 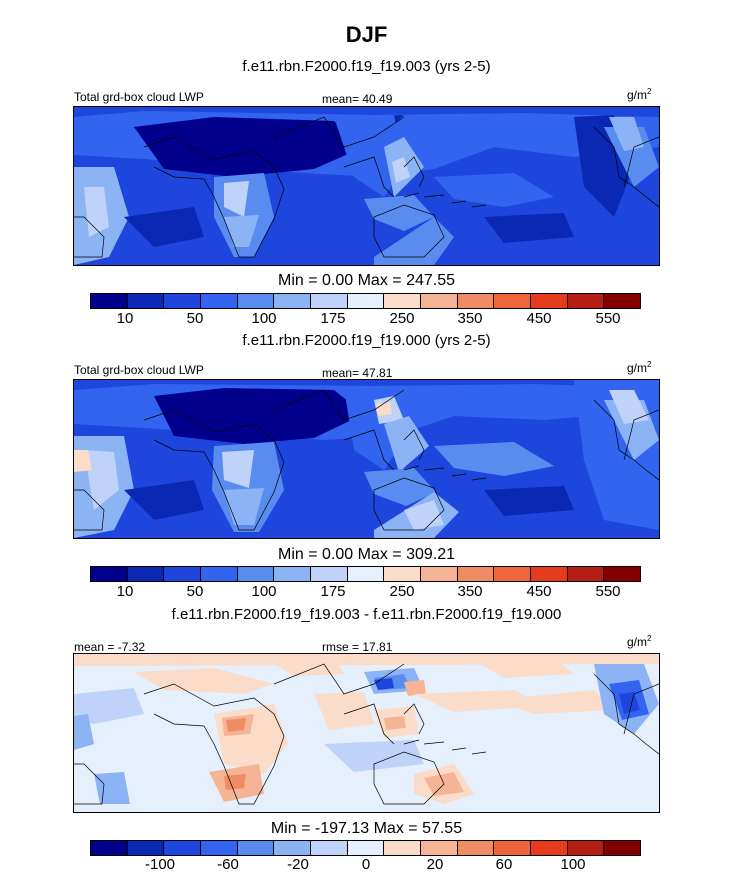 I want to click on panel1-tick: 175, so click(x=333, y=318).